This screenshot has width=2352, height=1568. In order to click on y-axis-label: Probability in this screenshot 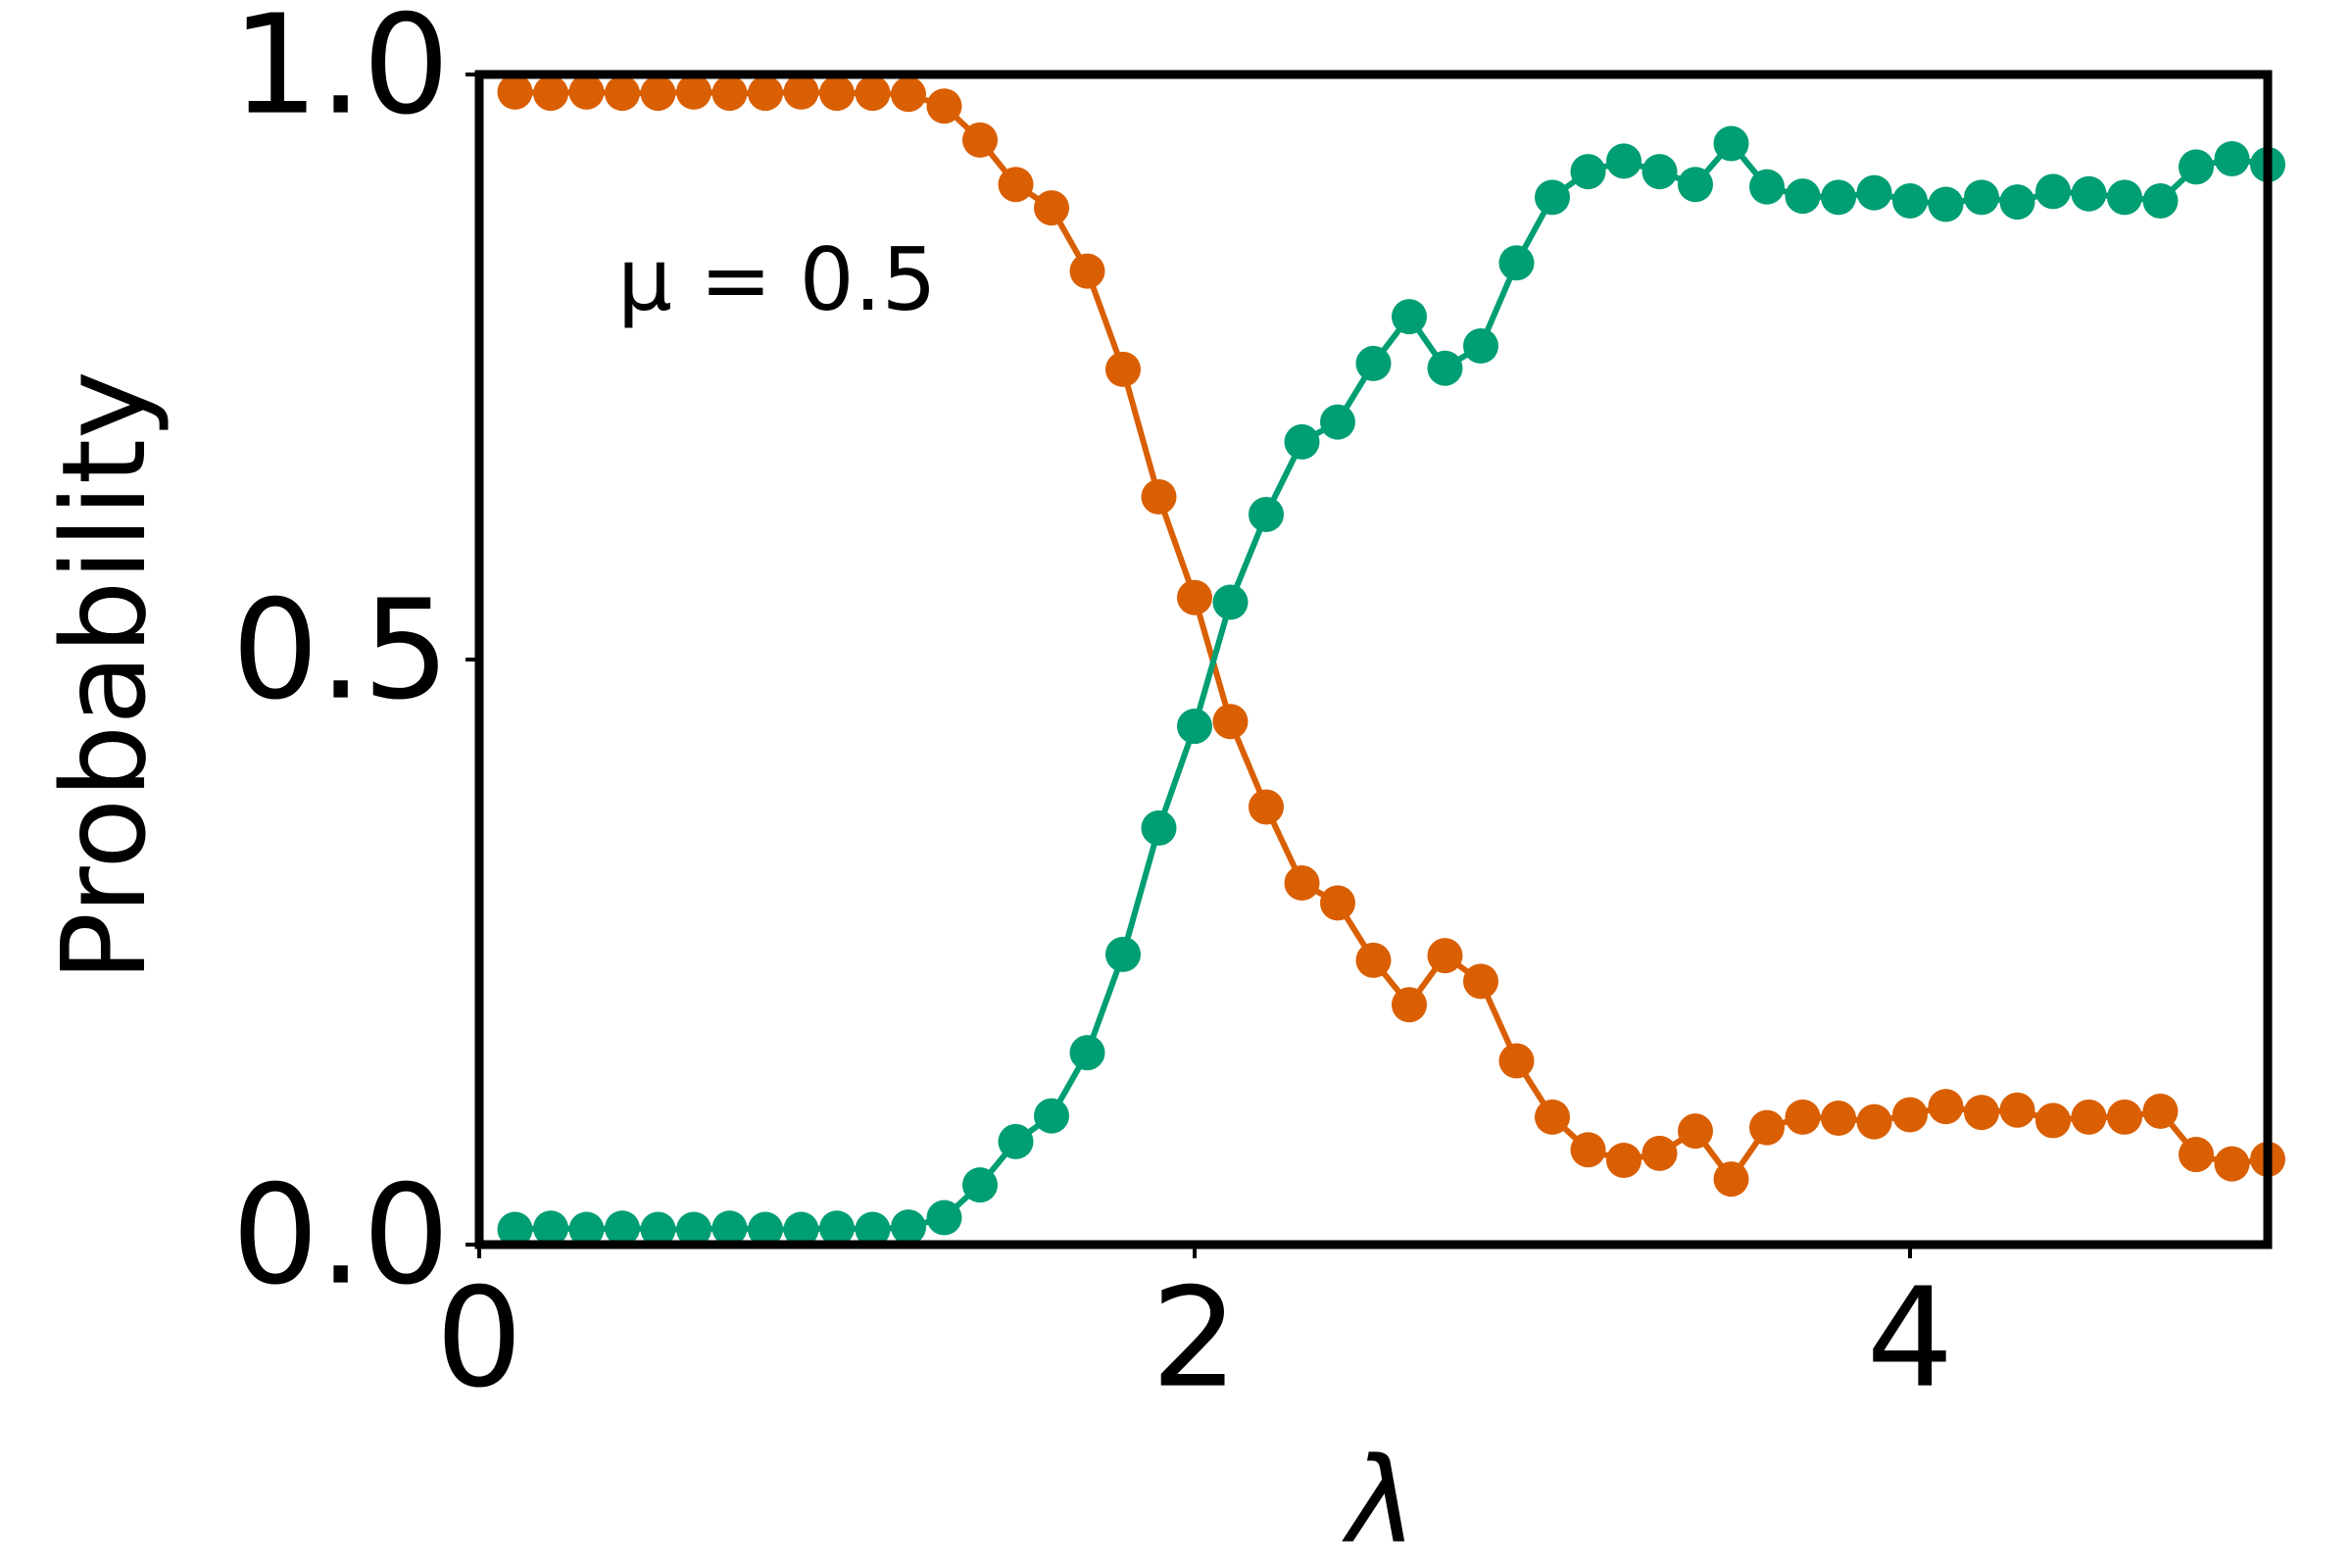, I will do `click(104, 676)`.